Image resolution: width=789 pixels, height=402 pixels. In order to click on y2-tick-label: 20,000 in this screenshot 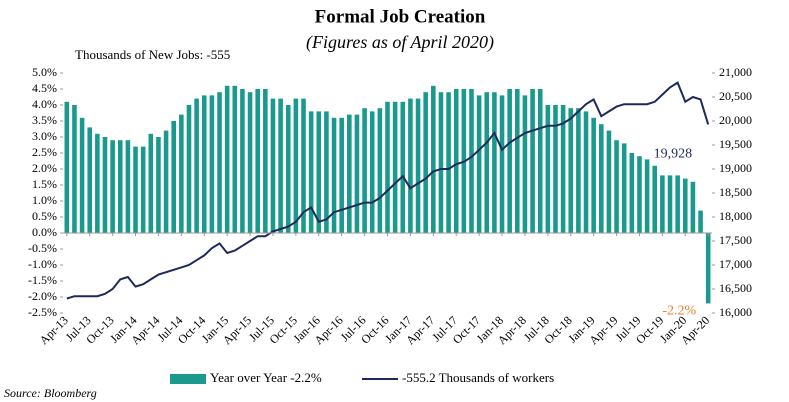, I will do `click(735, 120)`.